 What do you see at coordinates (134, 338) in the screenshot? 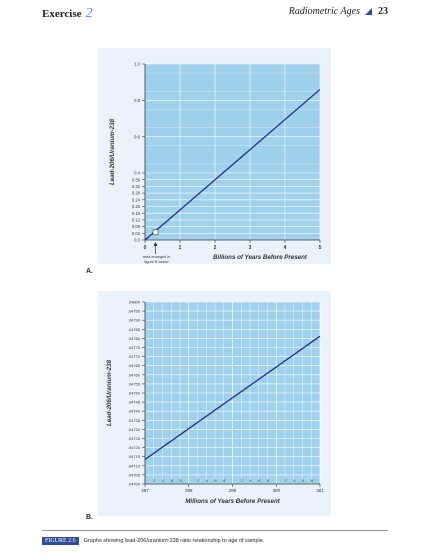
I see `y-tick-label-b: .04780` at bounding box center [134, 338].